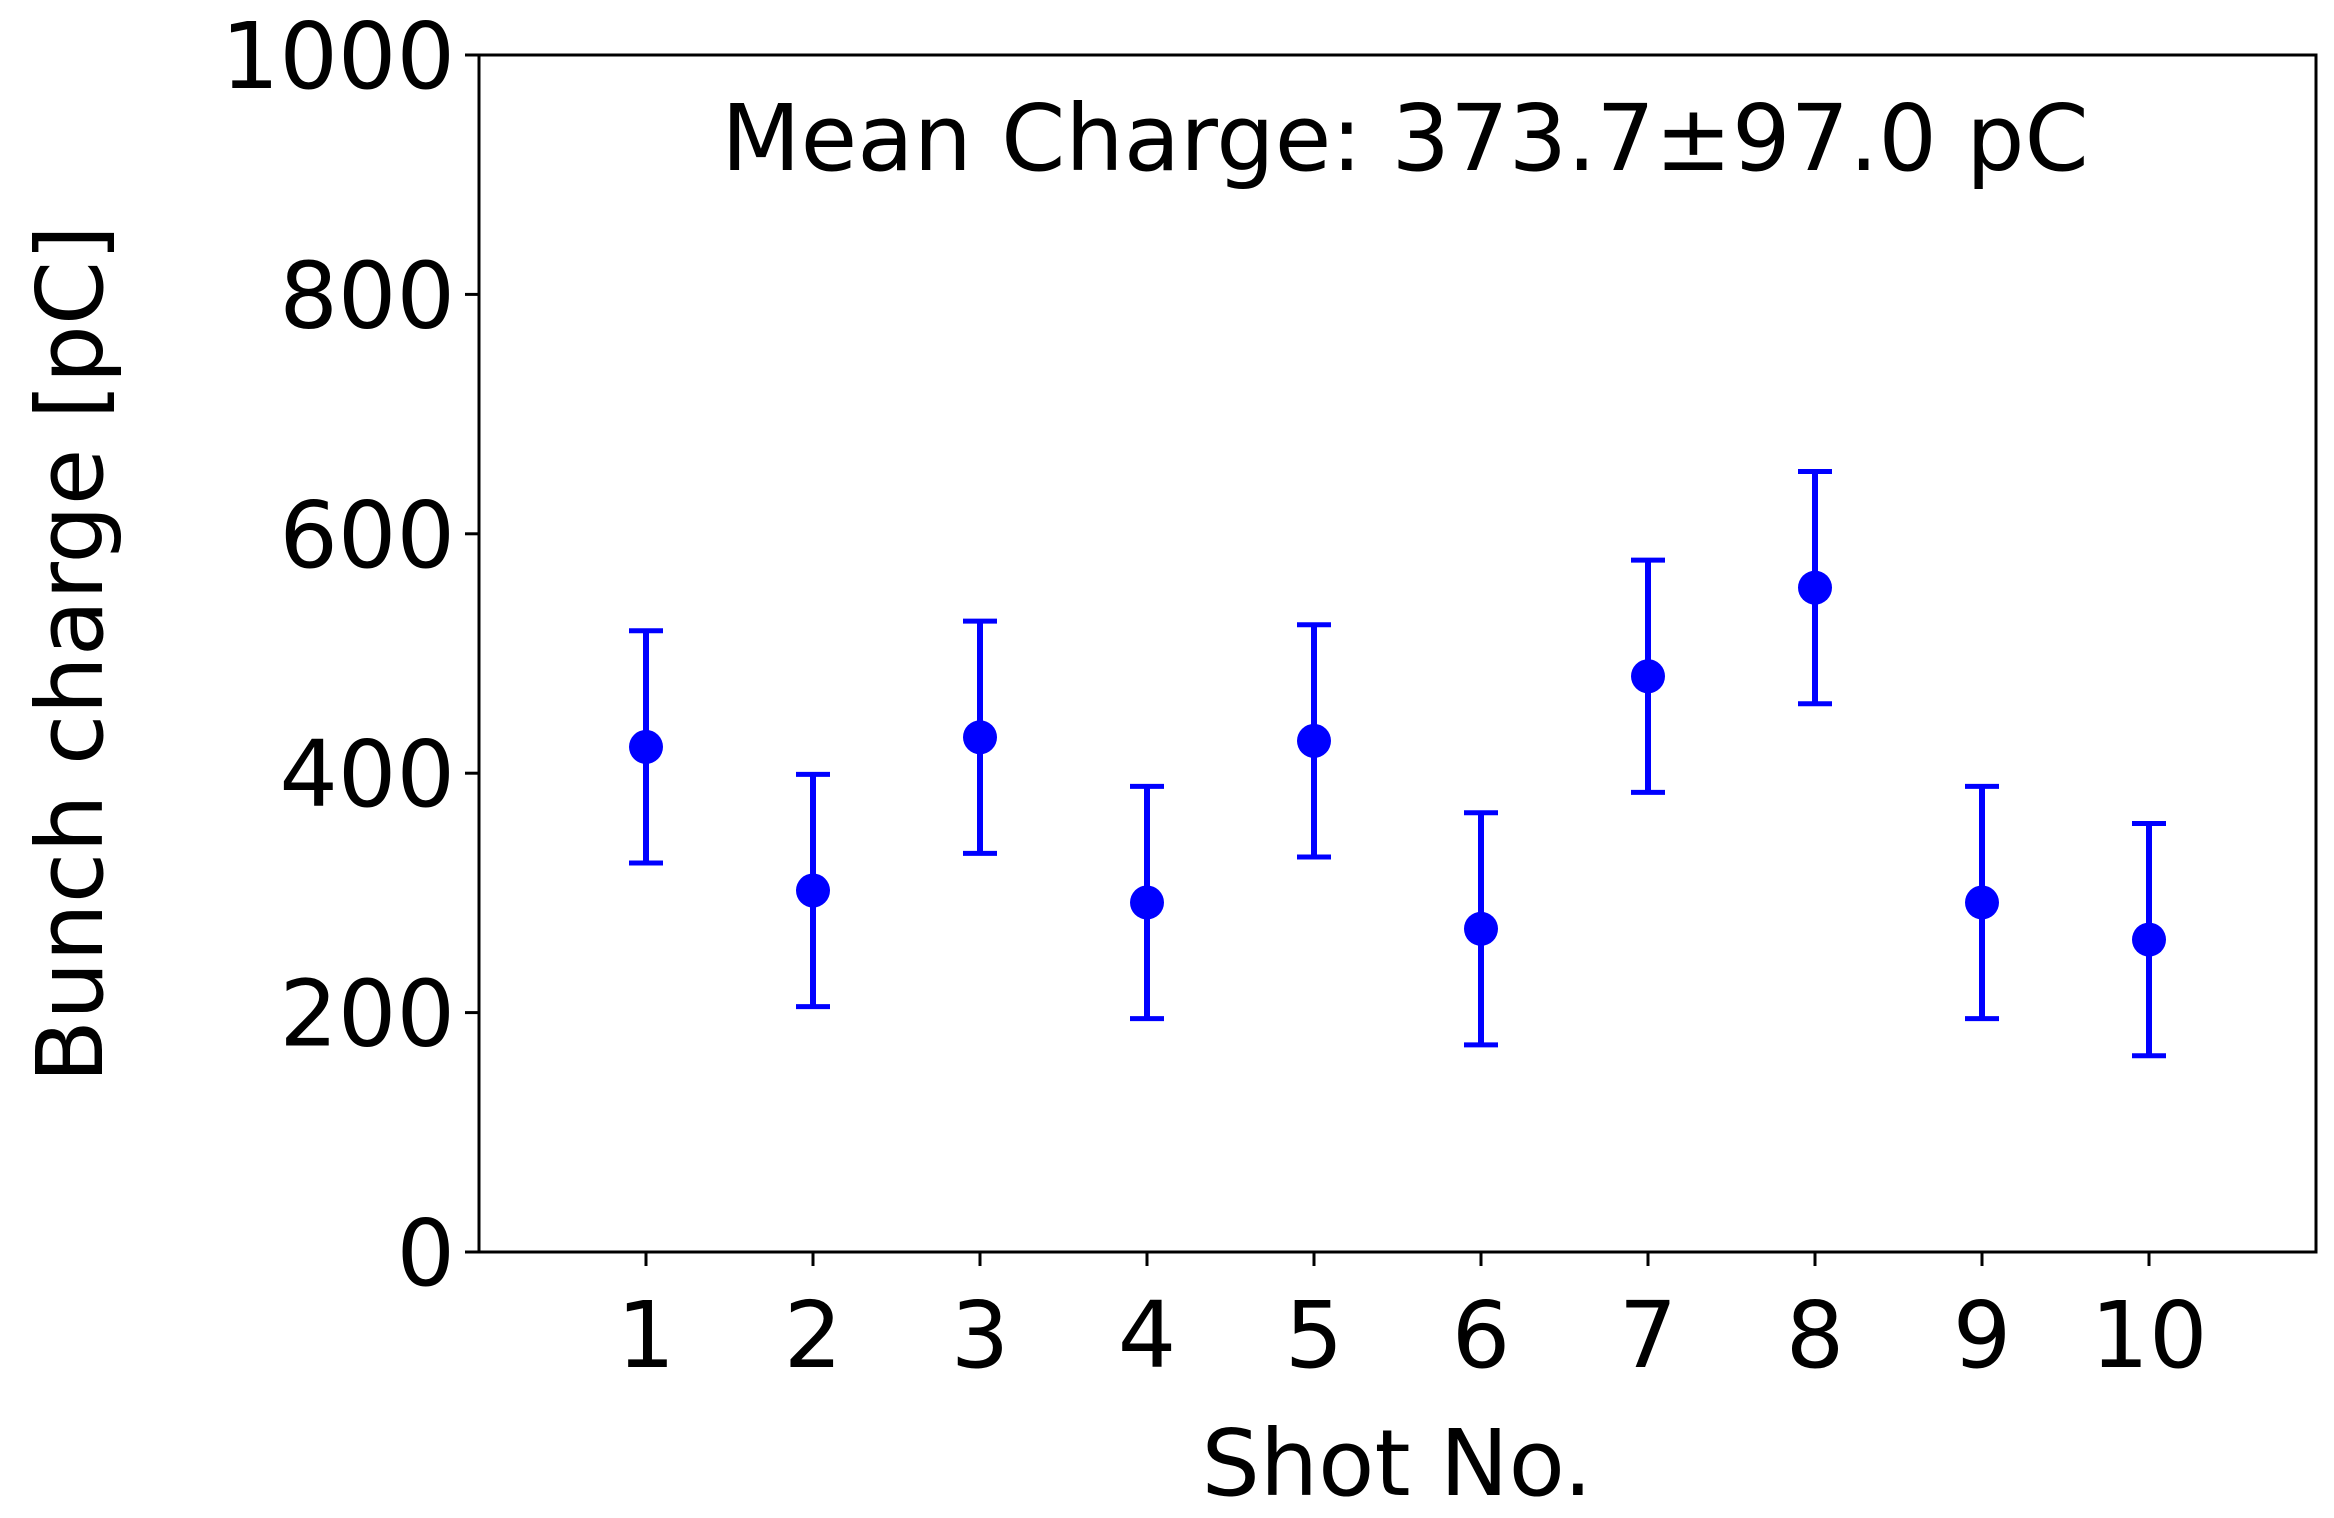 Image resolution: width=2334 pixels, height=1518 pixels. Describe the element at coordinates (1396, 1463) in the screenshot. I see `x-axis-label: Shot No.` at that location.